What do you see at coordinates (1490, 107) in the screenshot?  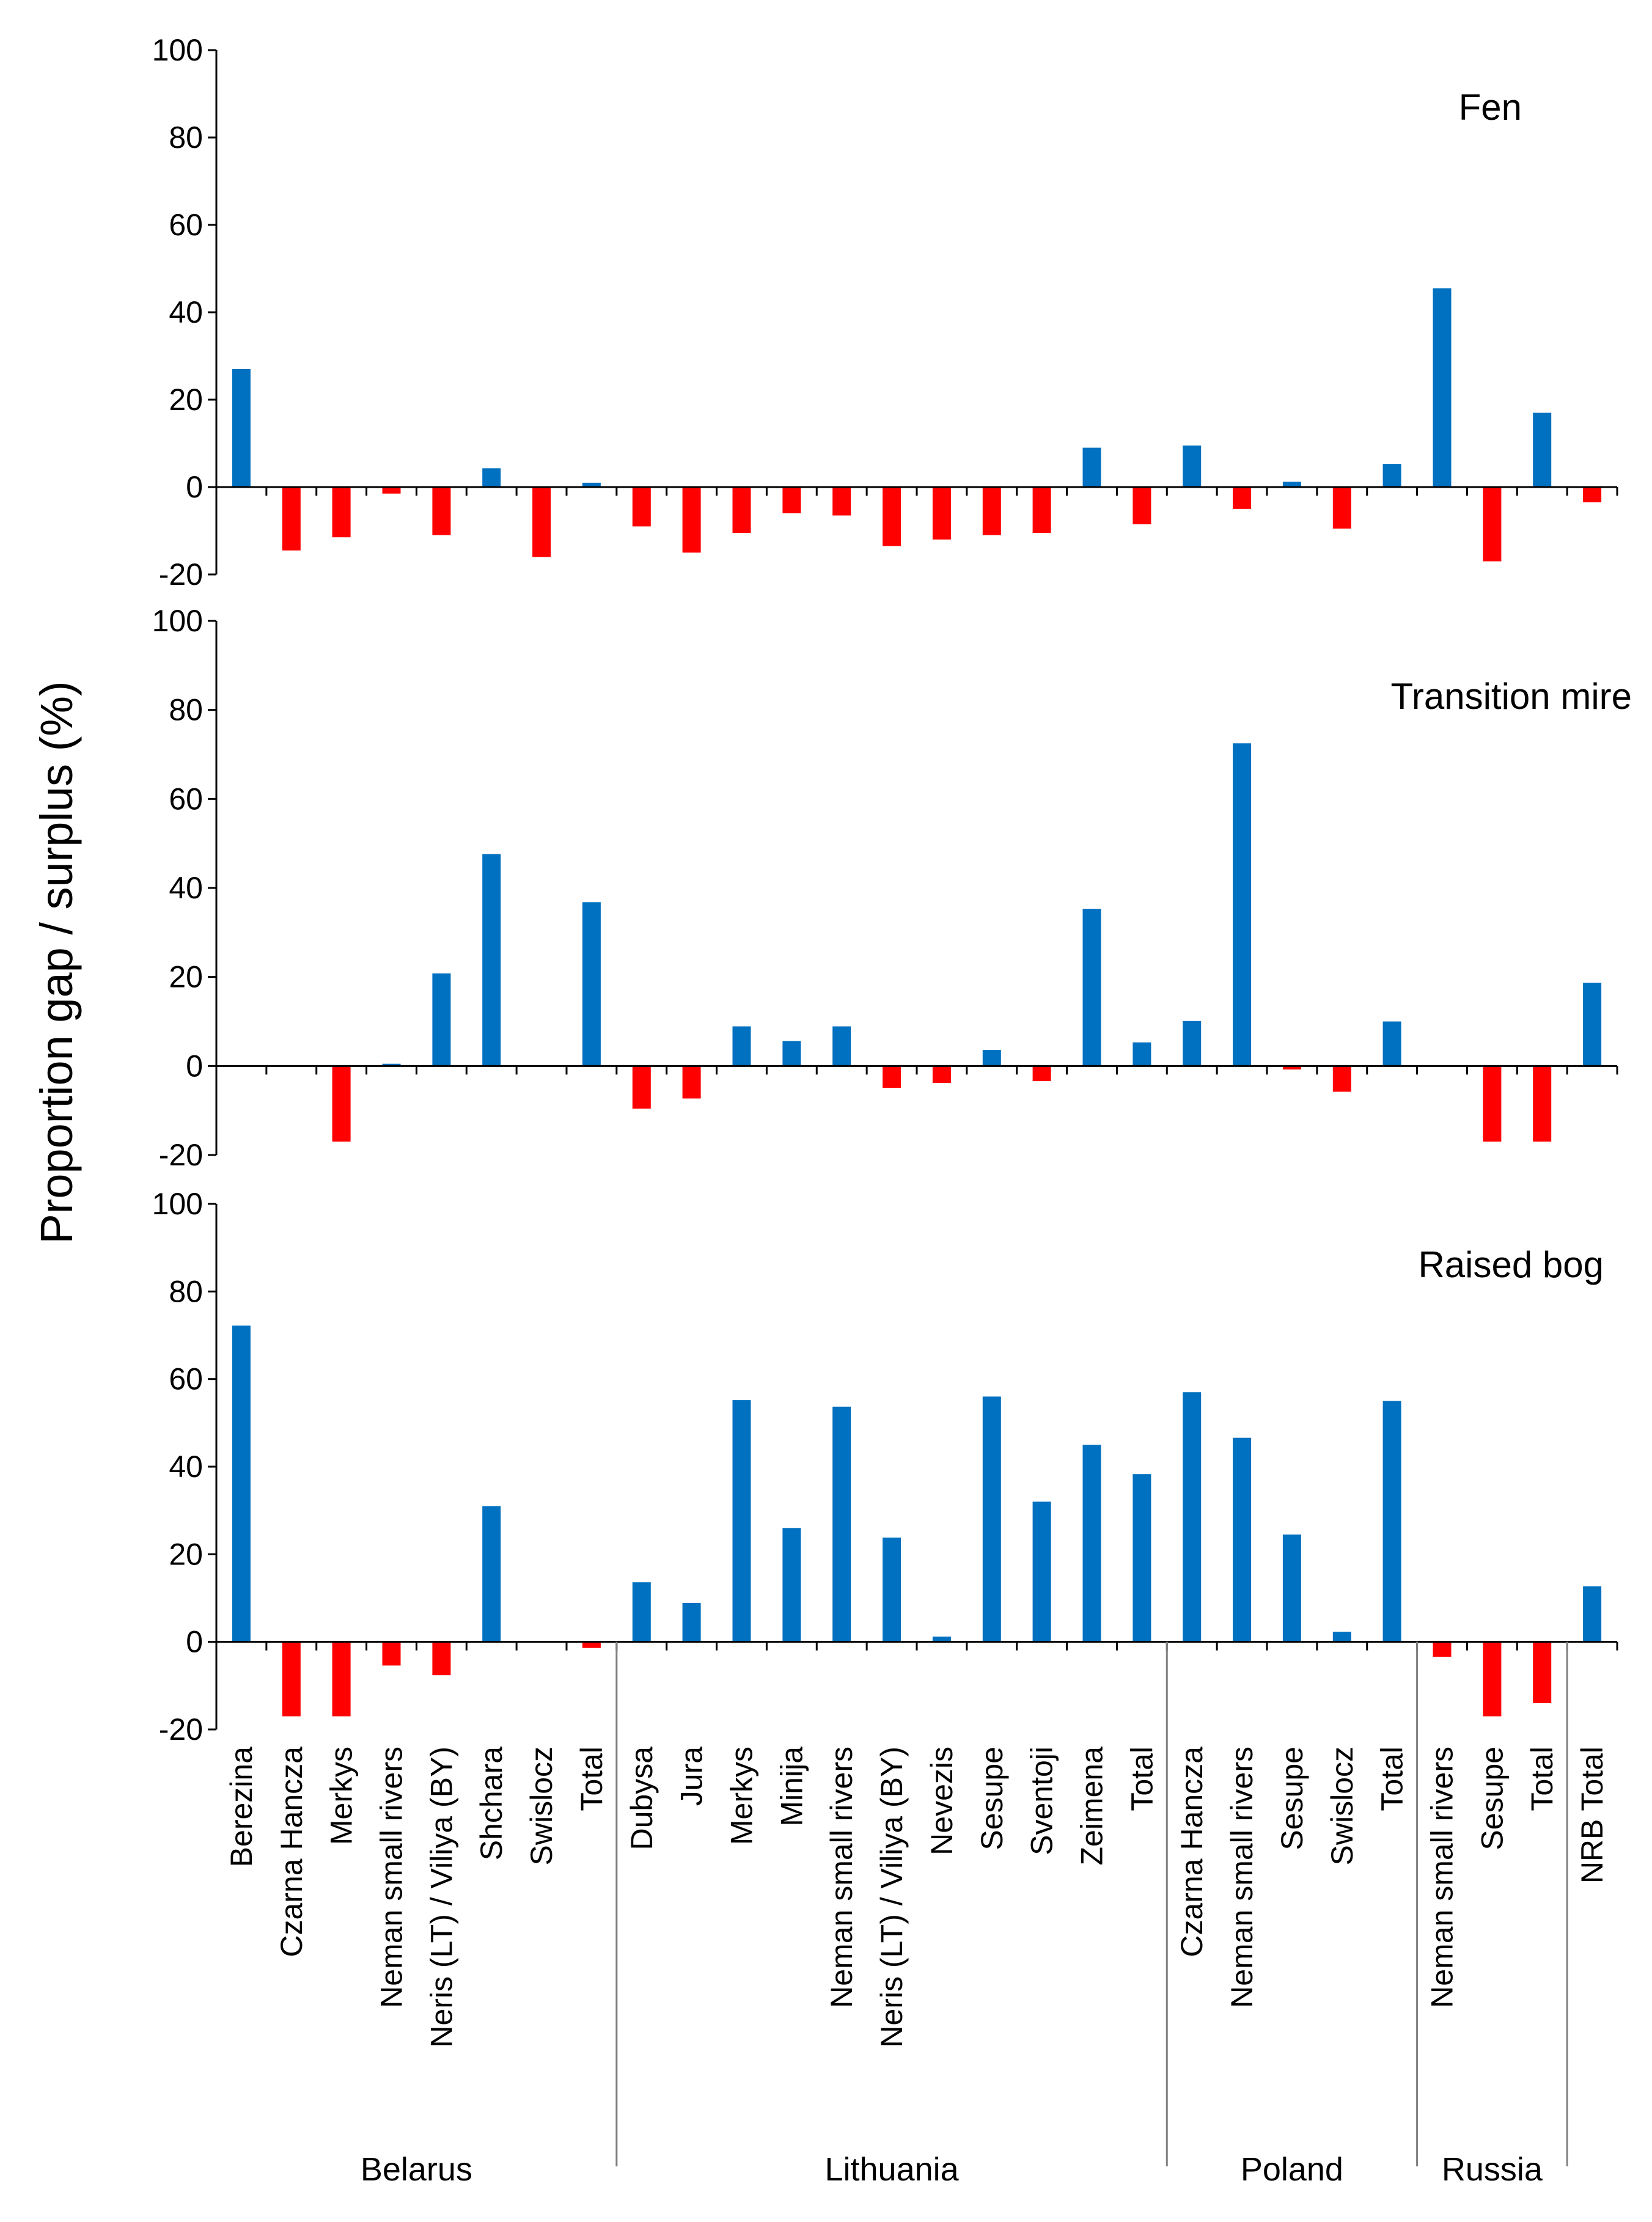 I see `panel-title: Fen` at bounding box center [1490, 107].